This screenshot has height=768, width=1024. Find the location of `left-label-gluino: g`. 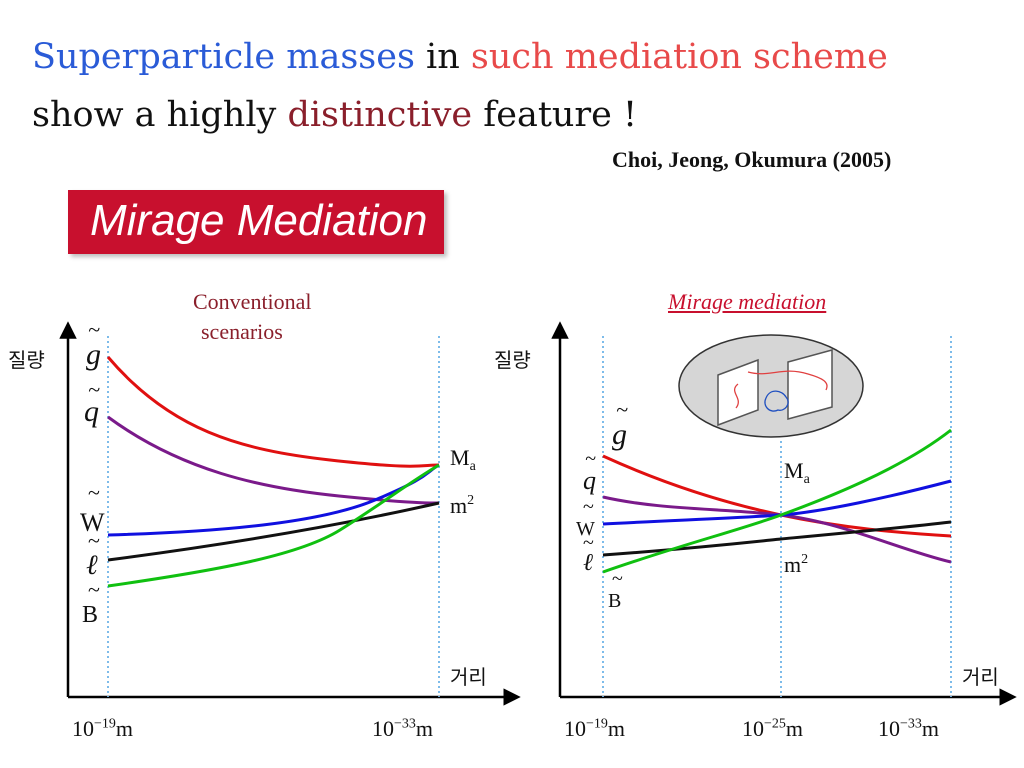

left-label-gluino: g is located at coordinates (93, 354).